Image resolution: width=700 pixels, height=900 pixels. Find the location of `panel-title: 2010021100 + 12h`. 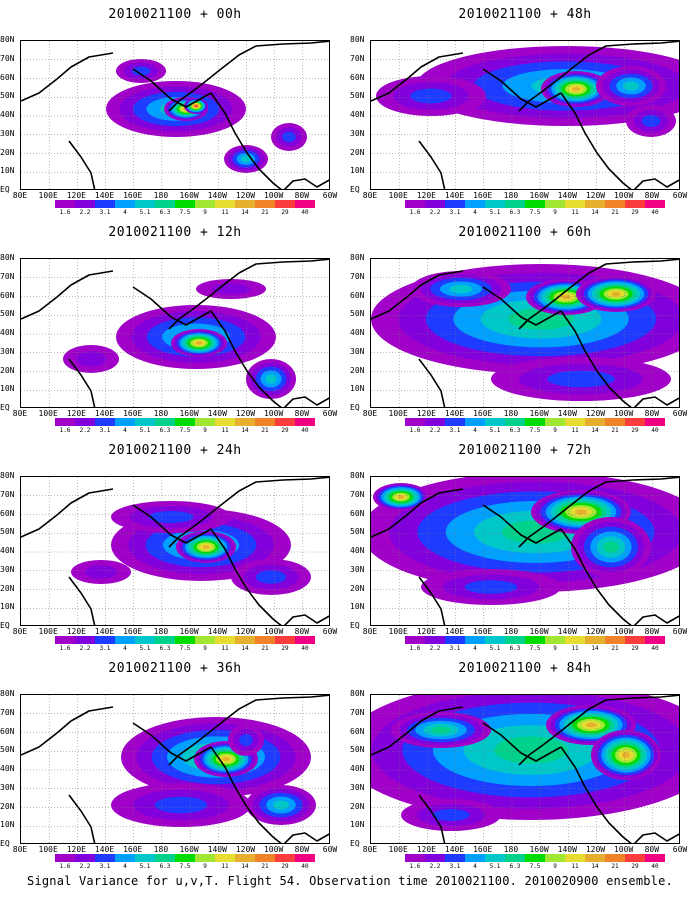

panel-title: 2010021100 + 12h is located at coordinates (175, 232).